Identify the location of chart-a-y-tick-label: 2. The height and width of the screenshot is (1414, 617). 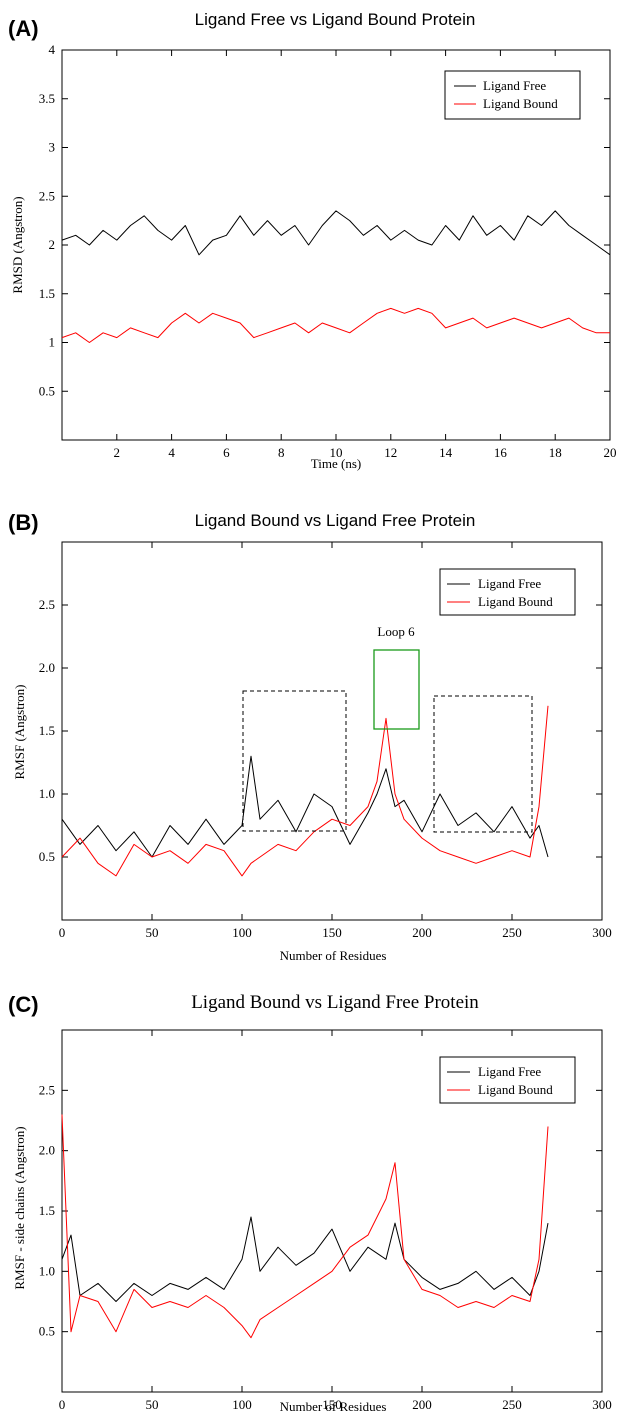
(52, 244).